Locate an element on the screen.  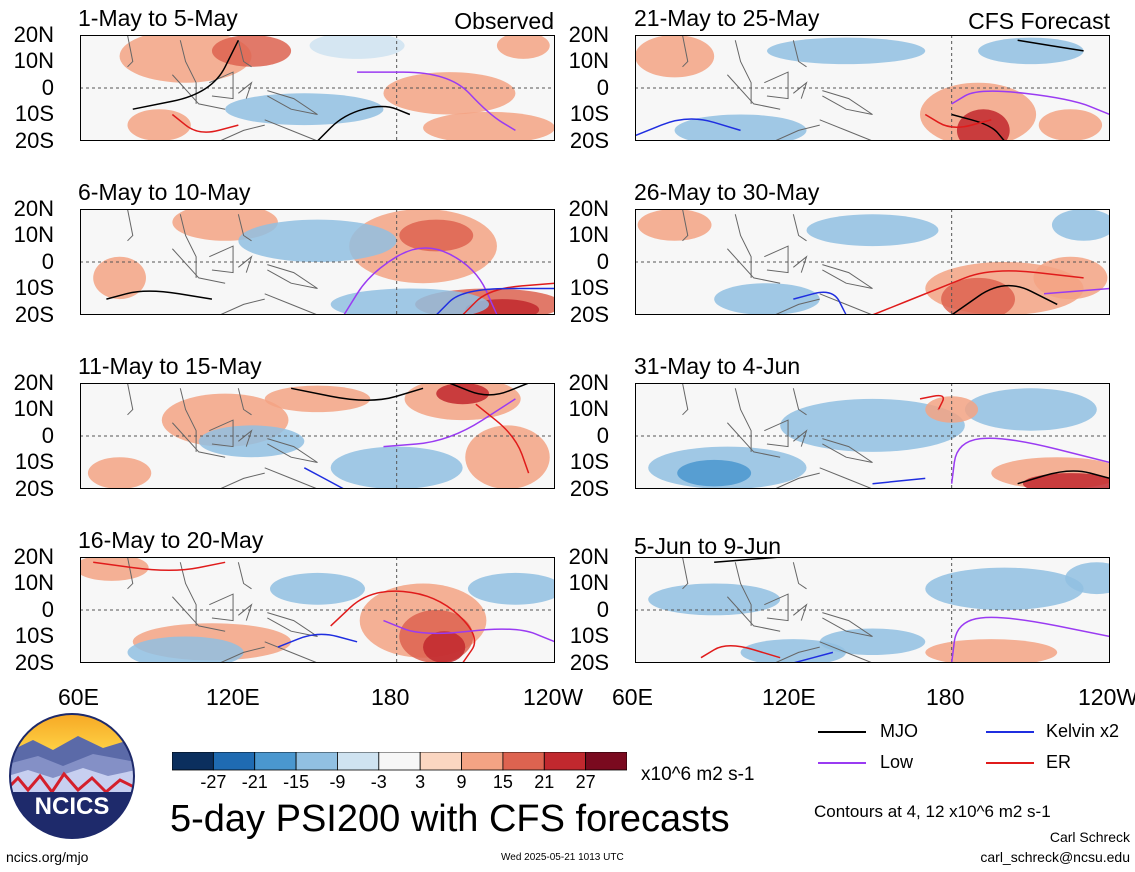
lon-label-120w-left: 120W is located at coordinates (553, 697).